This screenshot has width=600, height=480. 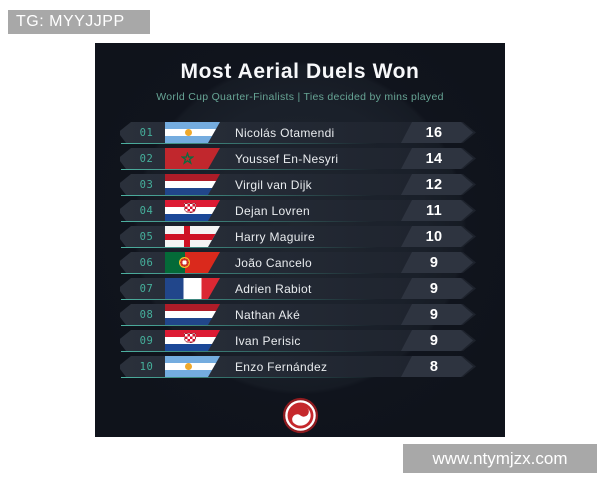 What do you see at coordinates (146, 262) in the screenshot?
I see `rank-number: 06` at bounding box center [146, 262].